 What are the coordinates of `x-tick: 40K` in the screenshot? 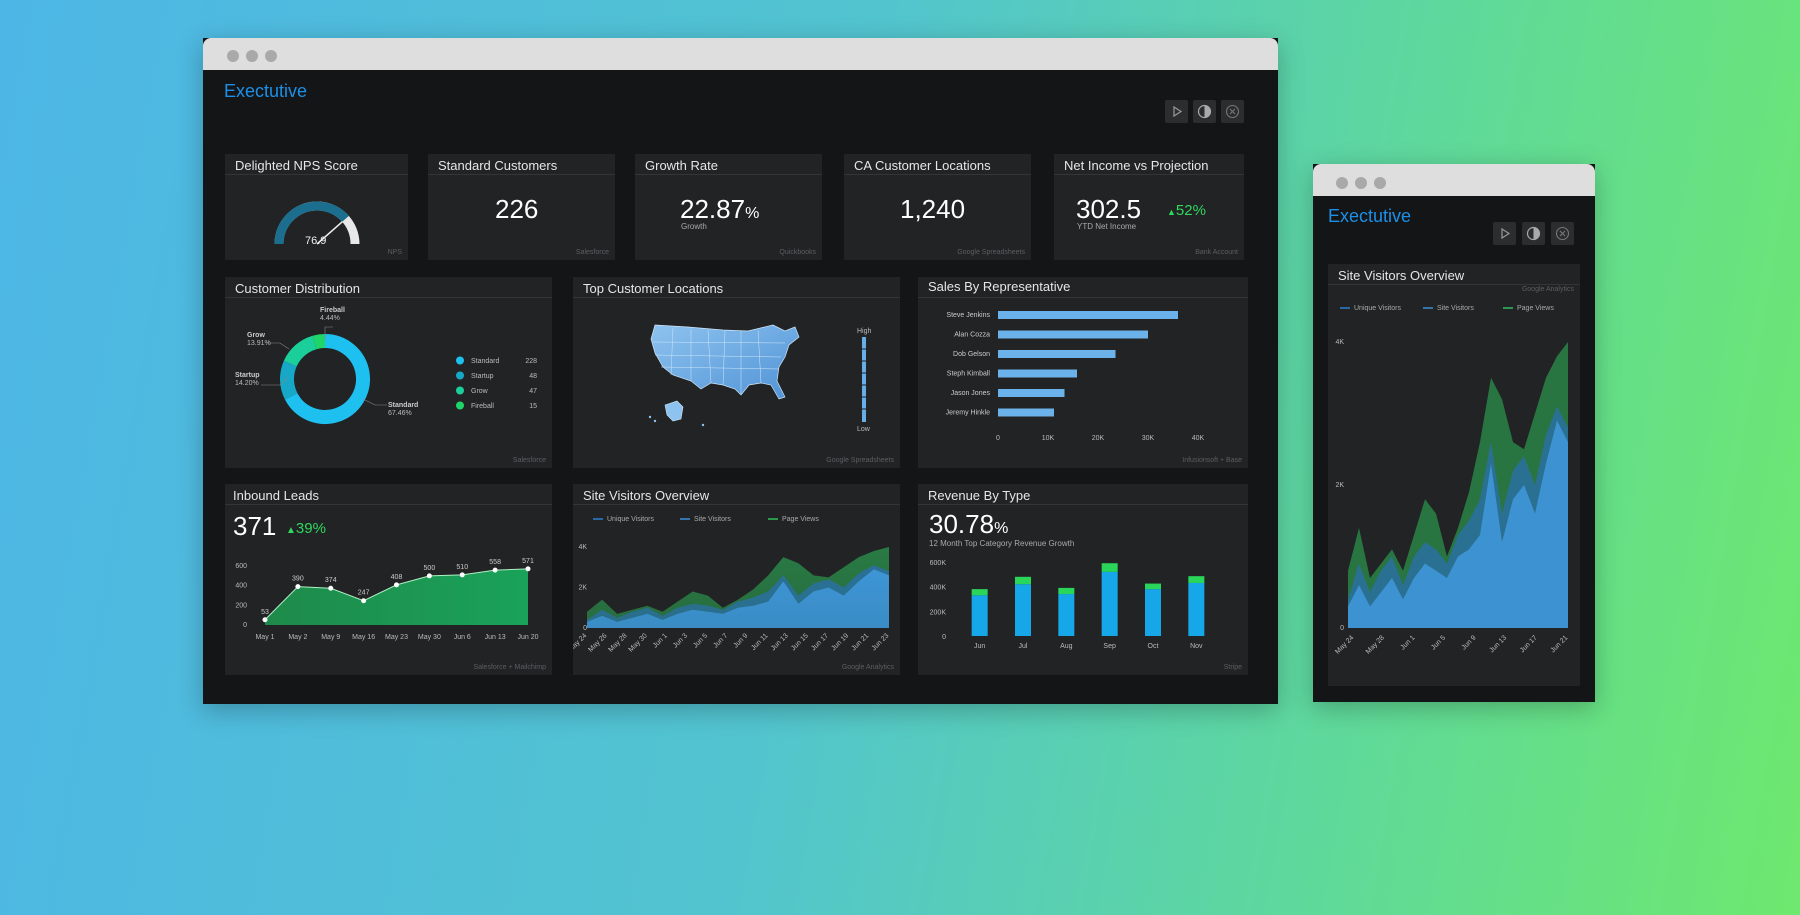 It's located at (1198, 438).